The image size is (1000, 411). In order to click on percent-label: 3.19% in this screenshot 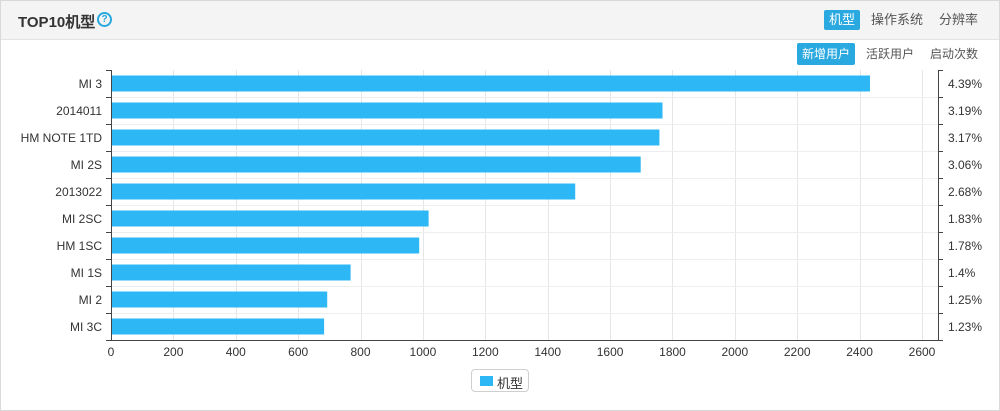, I will do `click(965, 111)`.